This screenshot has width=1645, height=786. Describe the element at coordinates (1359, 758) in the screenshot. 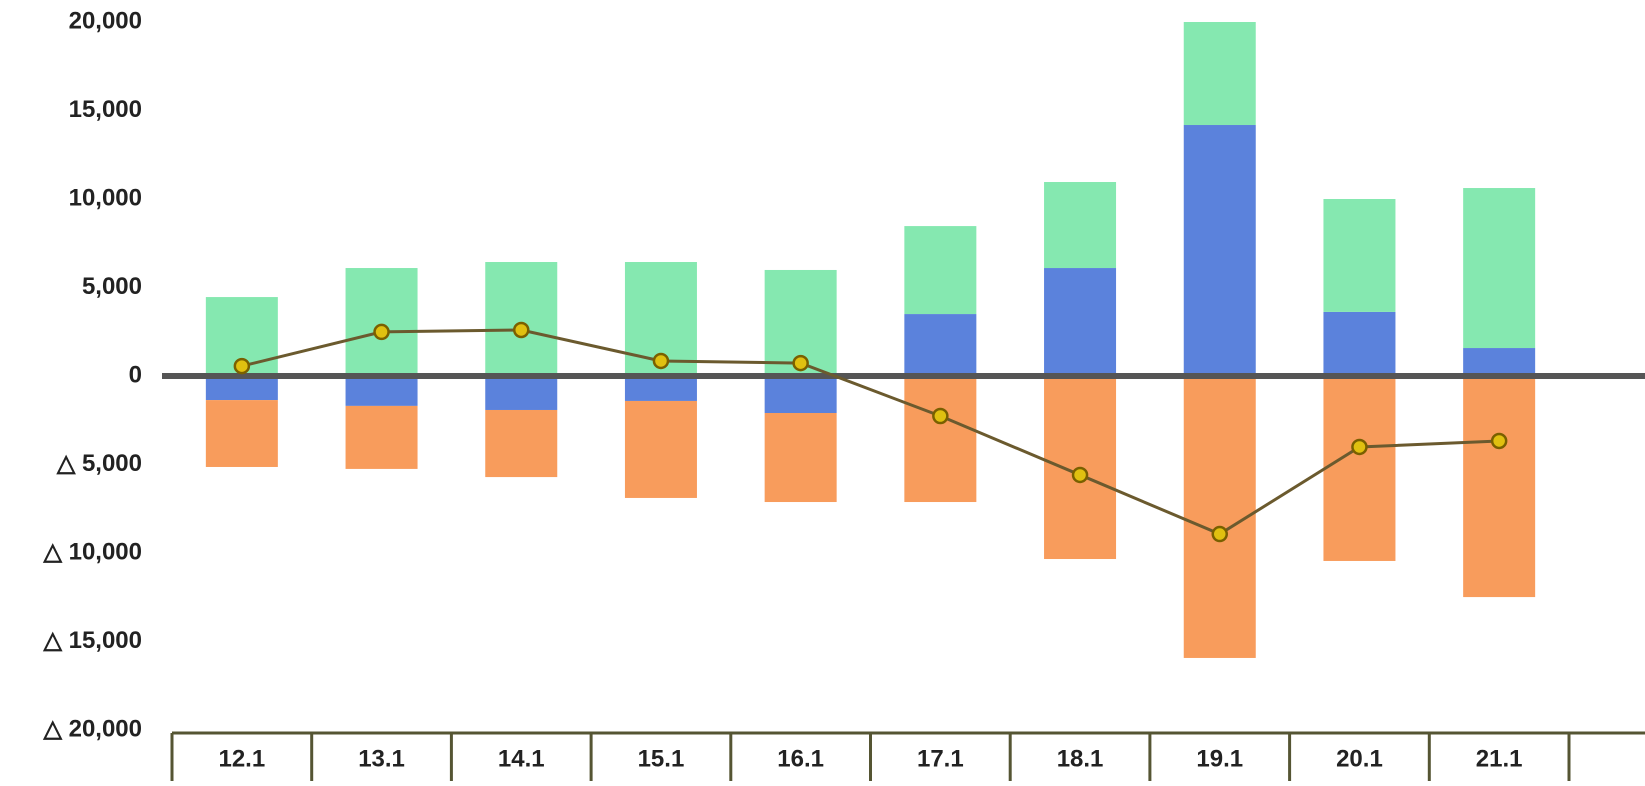

I see `x-tick-label: 20.1` at that location.